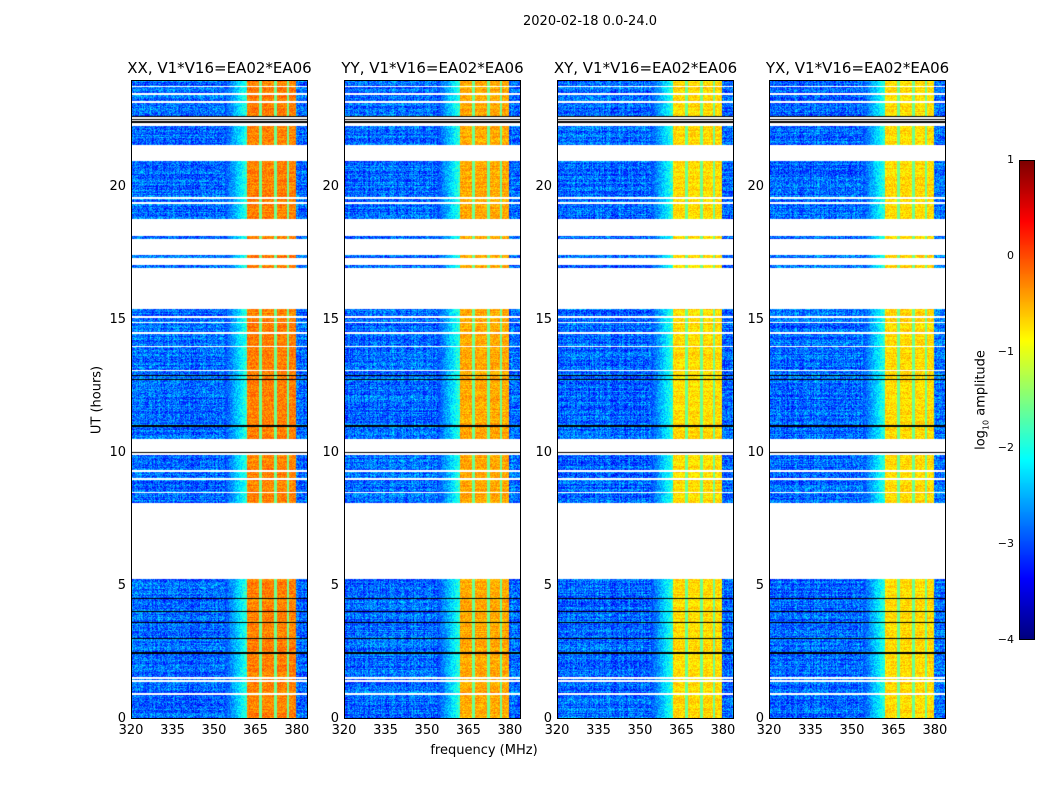 This screenshot has height=800, width=1050. I want to click on figure-title: 2020-02-18 0.0-24.0, so click(590, 21).